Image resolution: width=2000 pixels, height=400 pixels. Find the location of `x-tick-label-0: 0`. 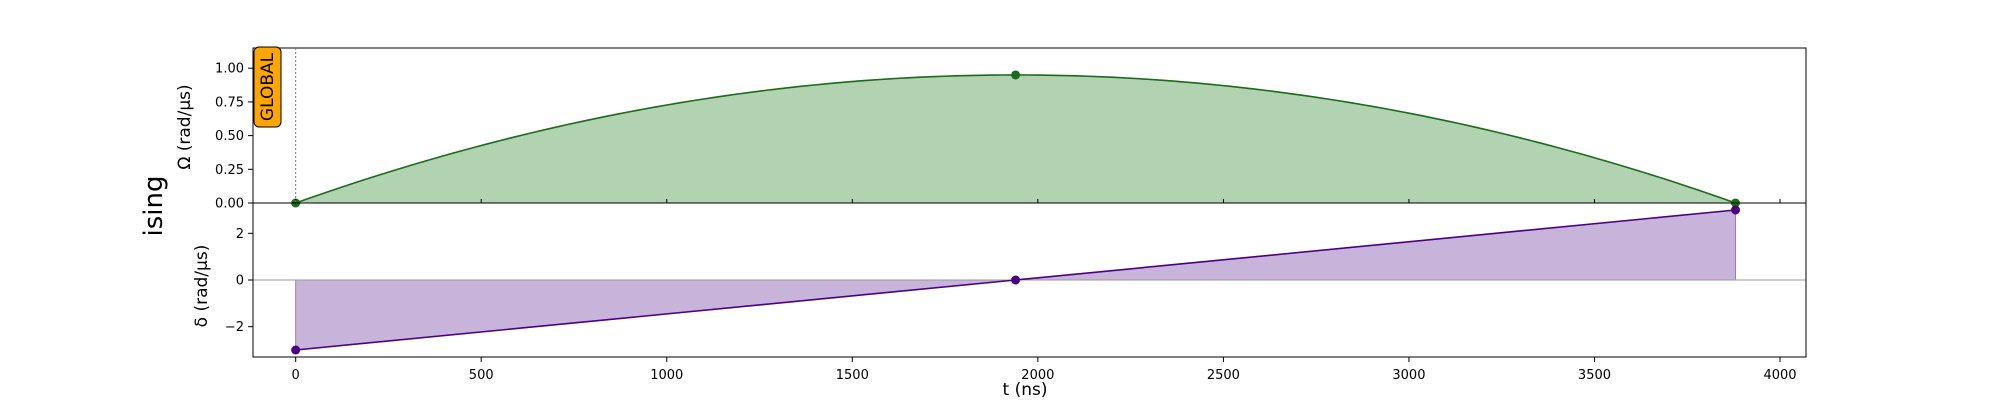

x-tick-label-0: 0 is located at coordinates (296, 375).